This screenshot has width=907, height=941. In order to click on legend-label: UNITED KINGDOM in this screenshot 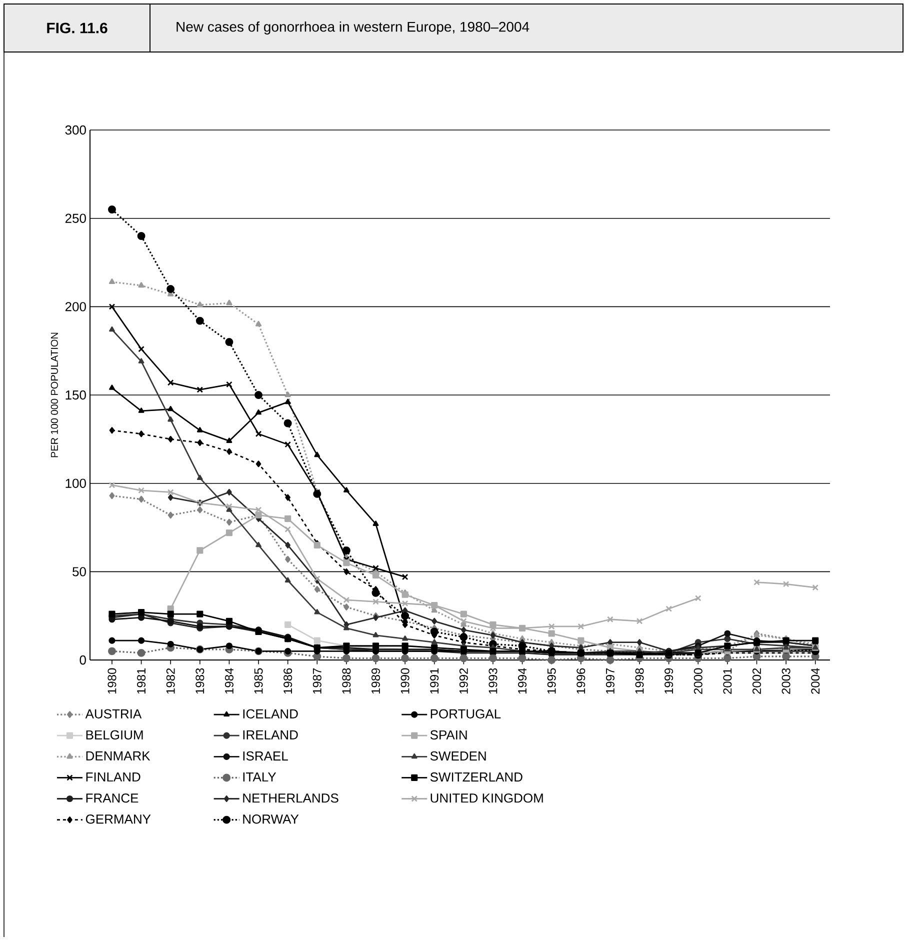, I will do `click(486, 798)`.